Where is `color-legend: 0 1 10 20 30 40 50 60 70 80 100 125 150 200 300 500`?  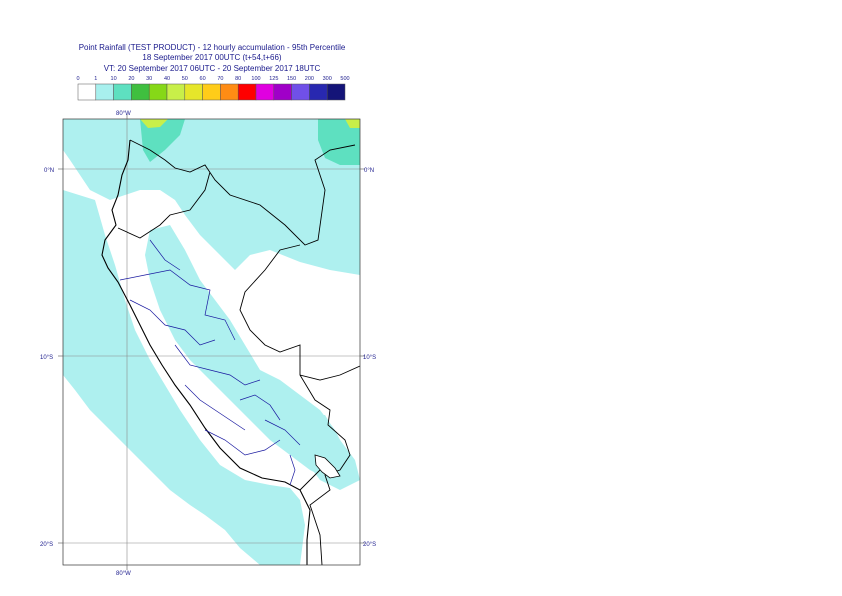
color-legend: 0 1 10 20 30 40 50 60 70 80 100 125 150 200 300 500 is located at coordinates (213, 88).